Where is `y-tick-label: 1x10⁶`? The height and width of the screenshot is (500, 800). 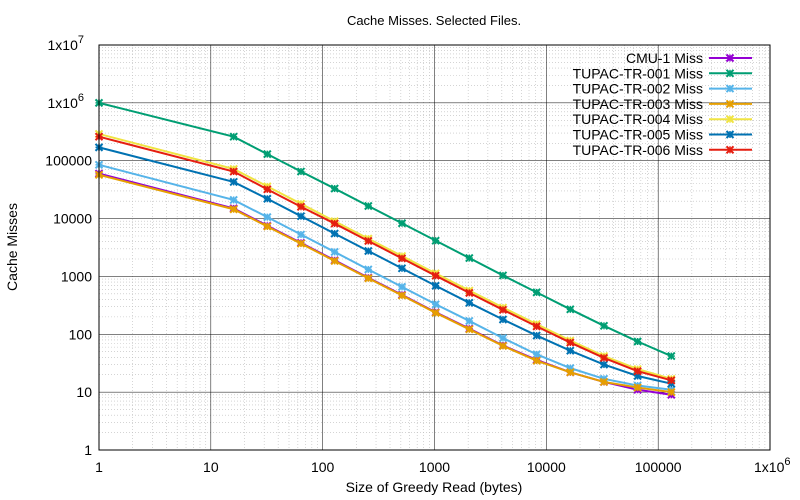
y-tick-label: 1x10⁶ is located at coordinates (66, 101).